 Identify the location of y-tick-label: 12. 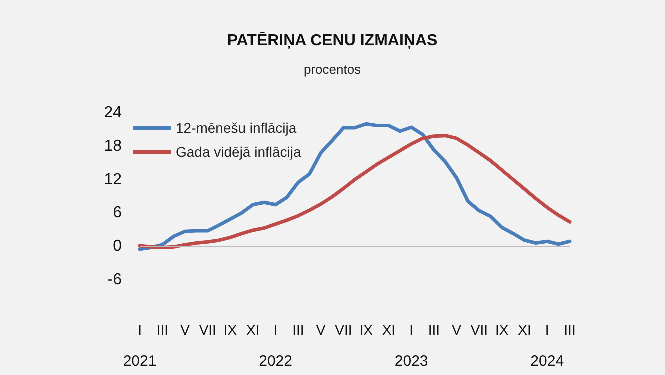
(113, 179).